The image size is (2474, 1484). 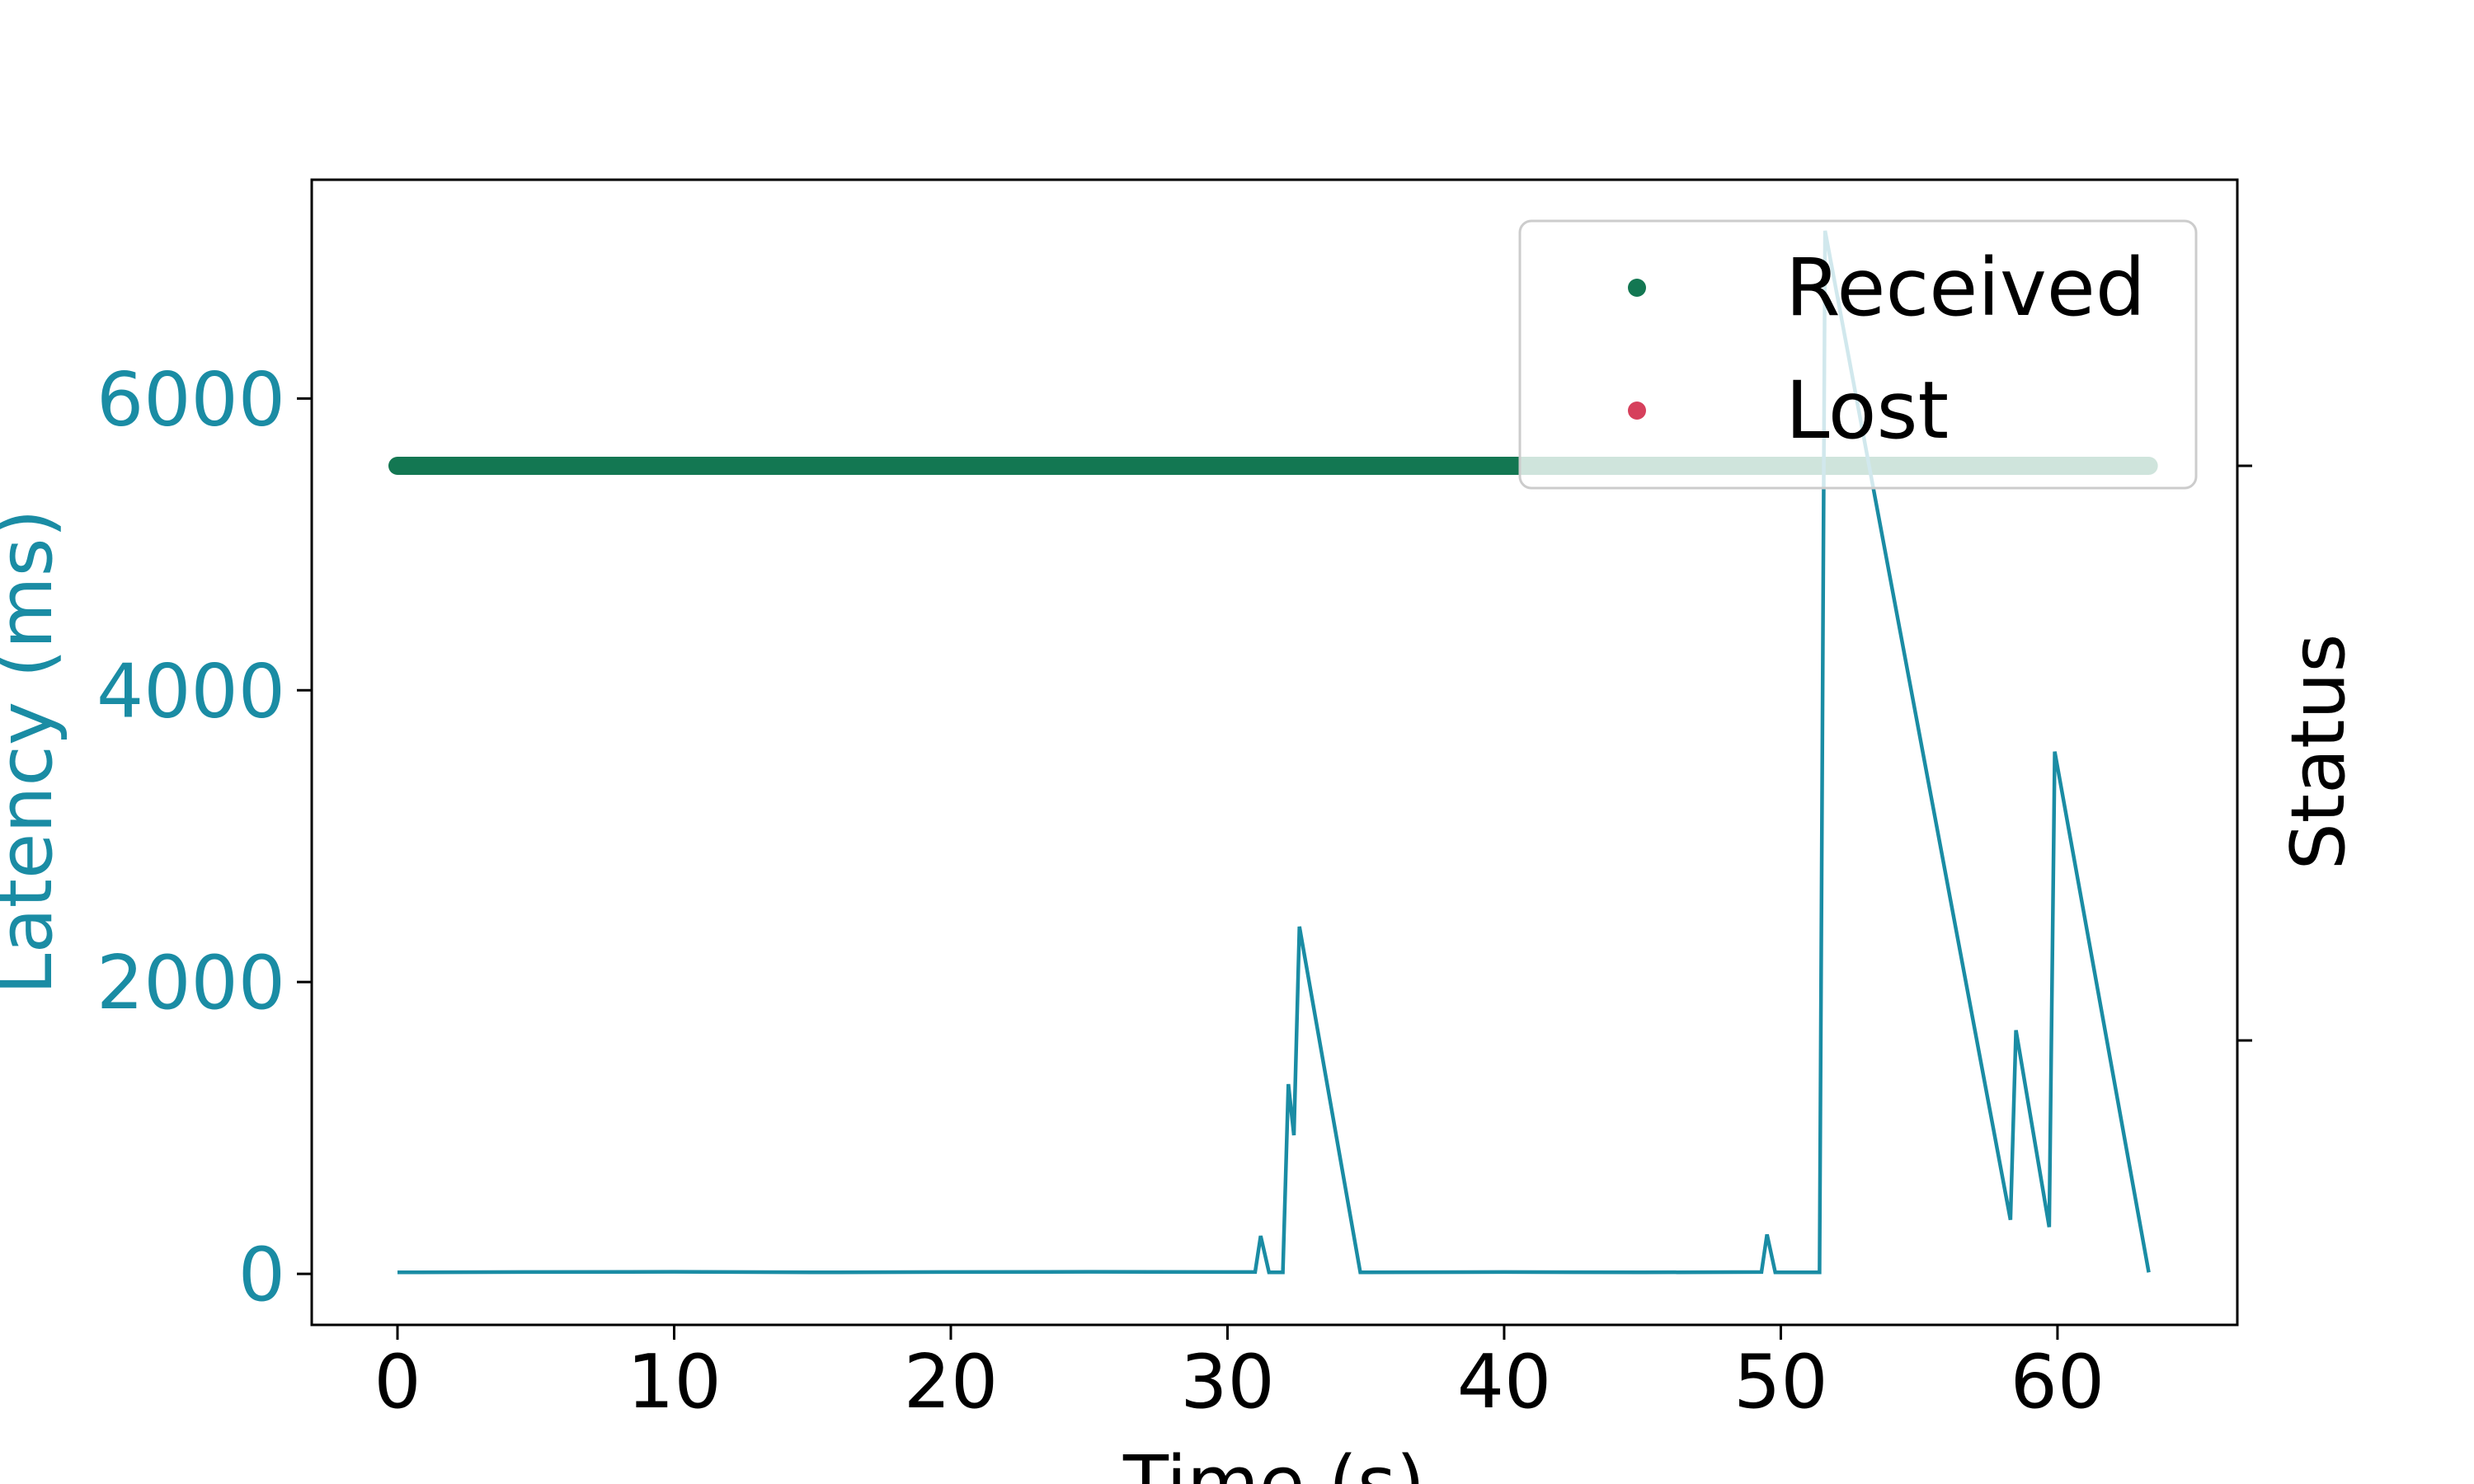 I want to click on y-tick-label: 6000, so click(x=190, y=399).